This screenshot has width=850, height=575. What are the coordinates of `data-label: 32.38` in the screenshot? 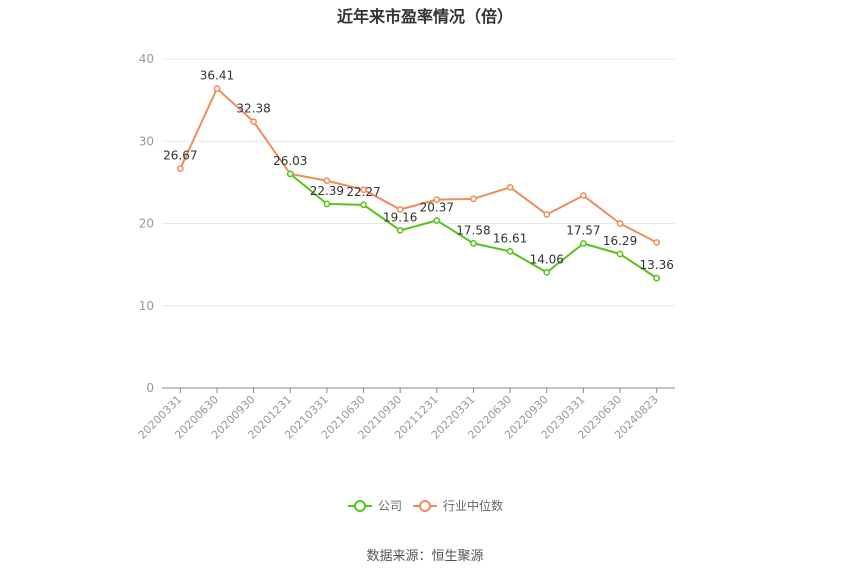 It's located at (253, 109).